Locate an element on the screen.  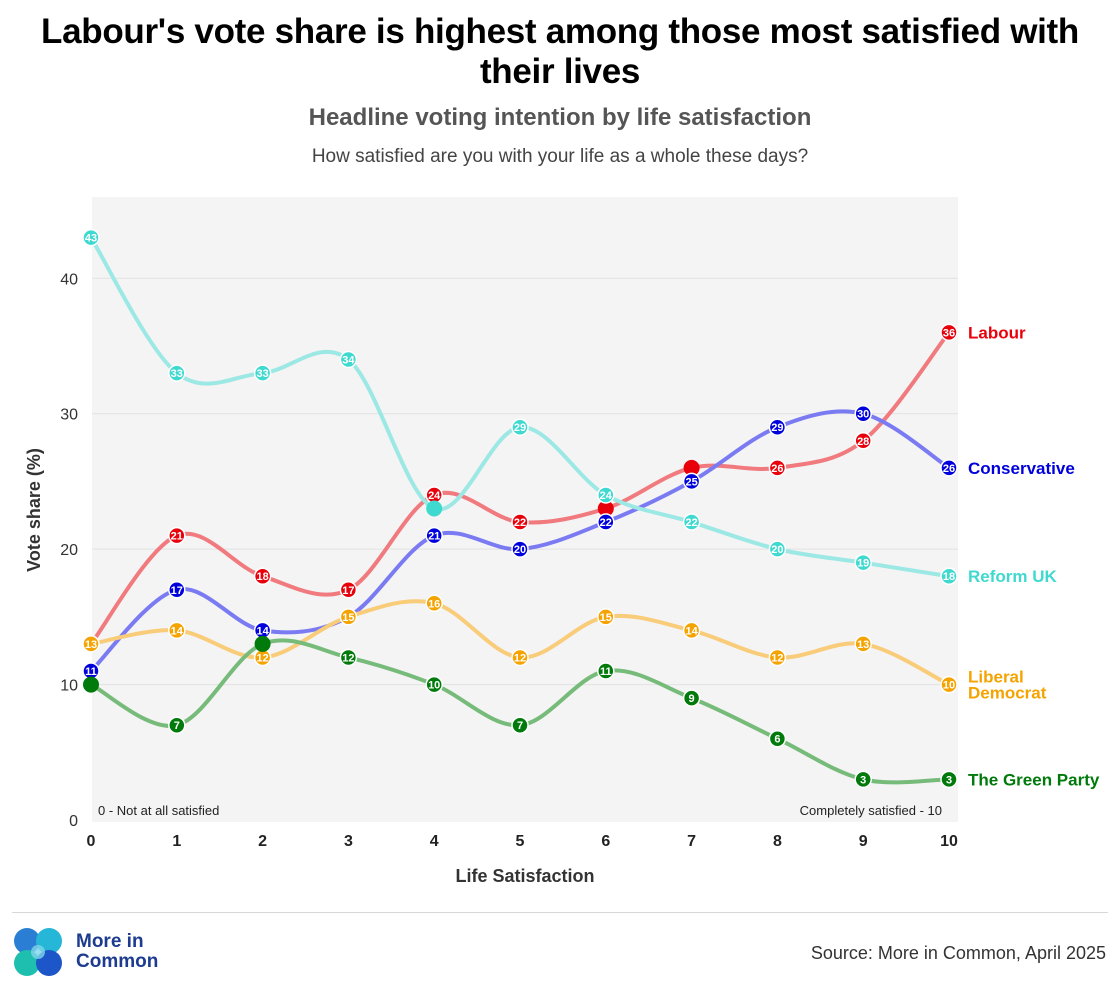
x-axis-label: Life Satisfaction is located at coordinates (524, 876).